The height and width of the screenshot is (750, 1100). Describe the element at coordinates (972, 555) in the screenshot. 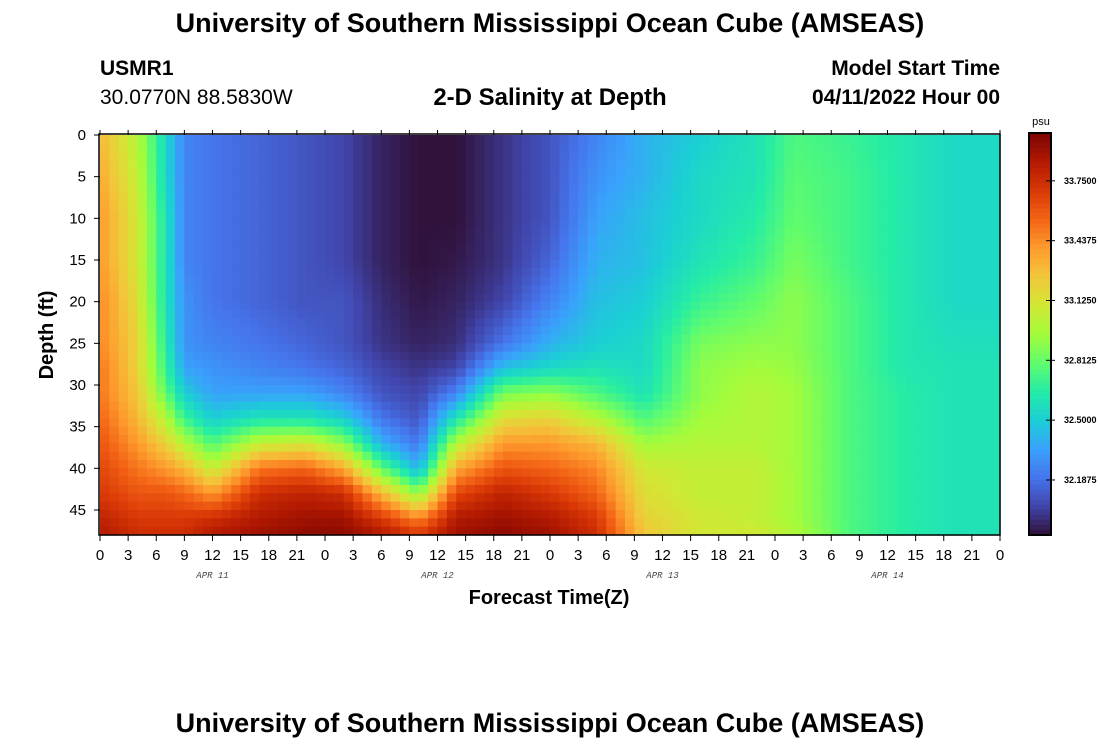

I see `x-tick-label: 21` at that location.